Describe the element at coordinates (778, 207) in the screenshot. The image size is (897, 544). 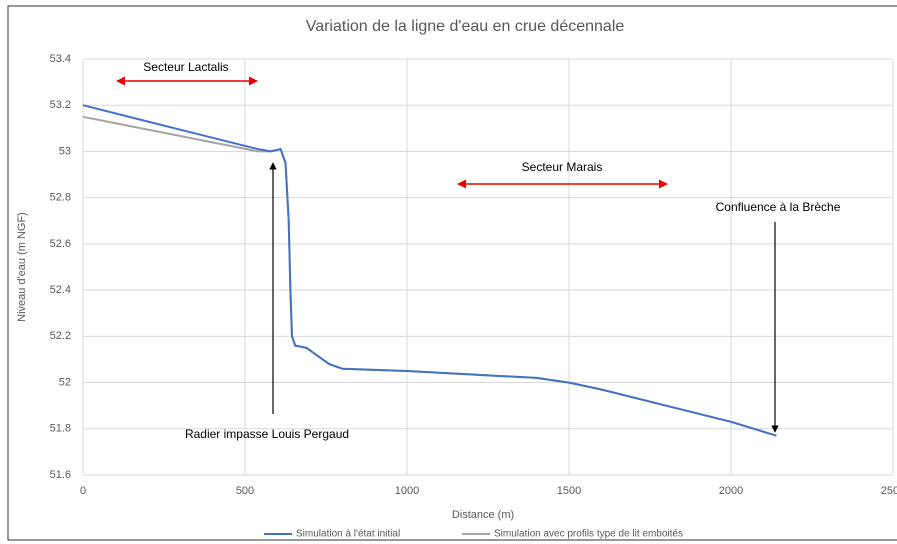
I see `annotation: Confluence à la Brèche` at that location.